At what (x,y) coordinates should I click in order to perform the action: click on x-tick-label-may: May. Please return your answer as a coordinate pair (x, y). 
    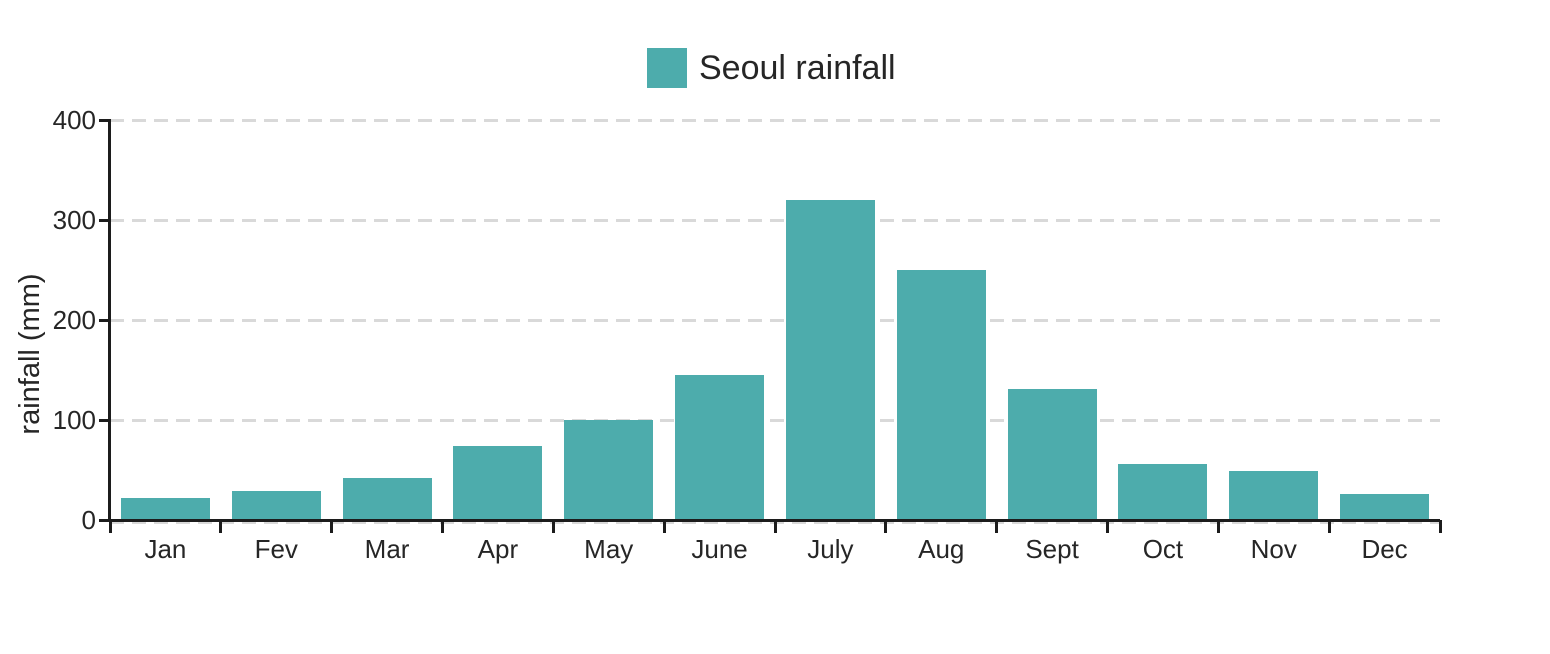
    Looking at the image, I should click on (609, 549).